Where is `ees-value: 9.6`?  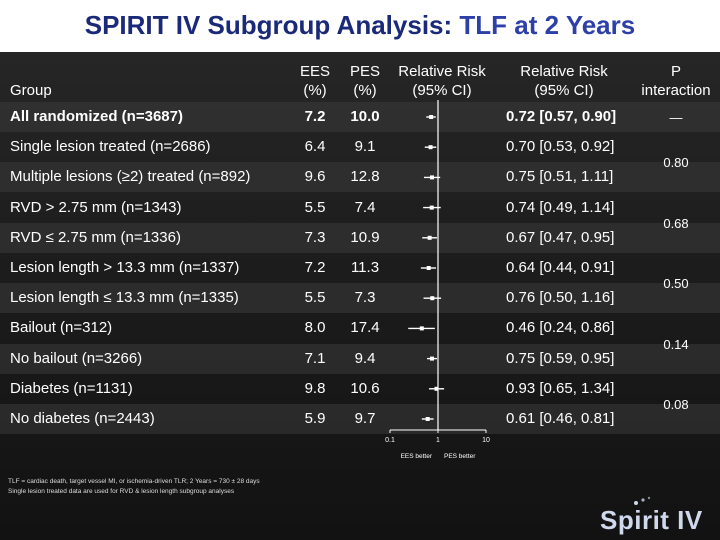
ees-value: 9.6 is located at coordinates (315, 177).